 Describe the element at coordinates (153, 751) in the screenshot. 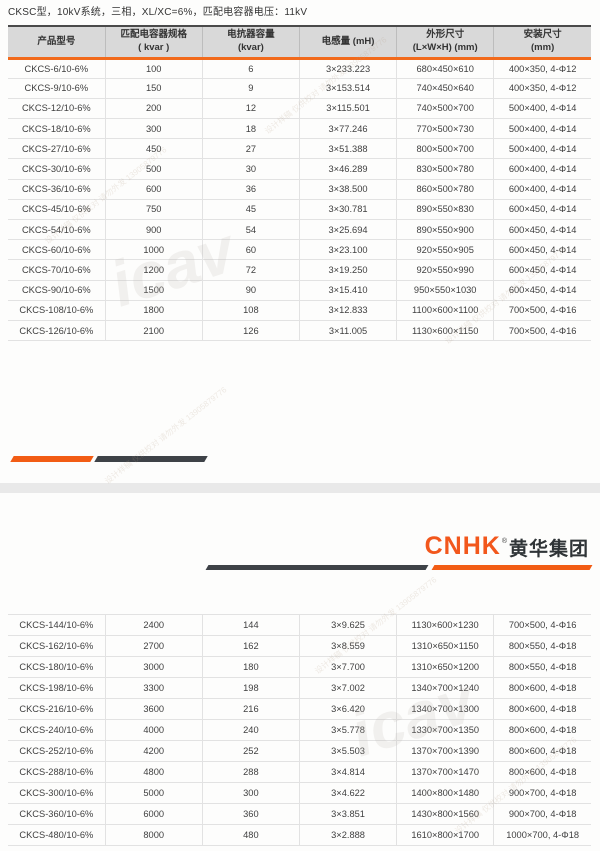

I see `table-cell: 4200` at that location.